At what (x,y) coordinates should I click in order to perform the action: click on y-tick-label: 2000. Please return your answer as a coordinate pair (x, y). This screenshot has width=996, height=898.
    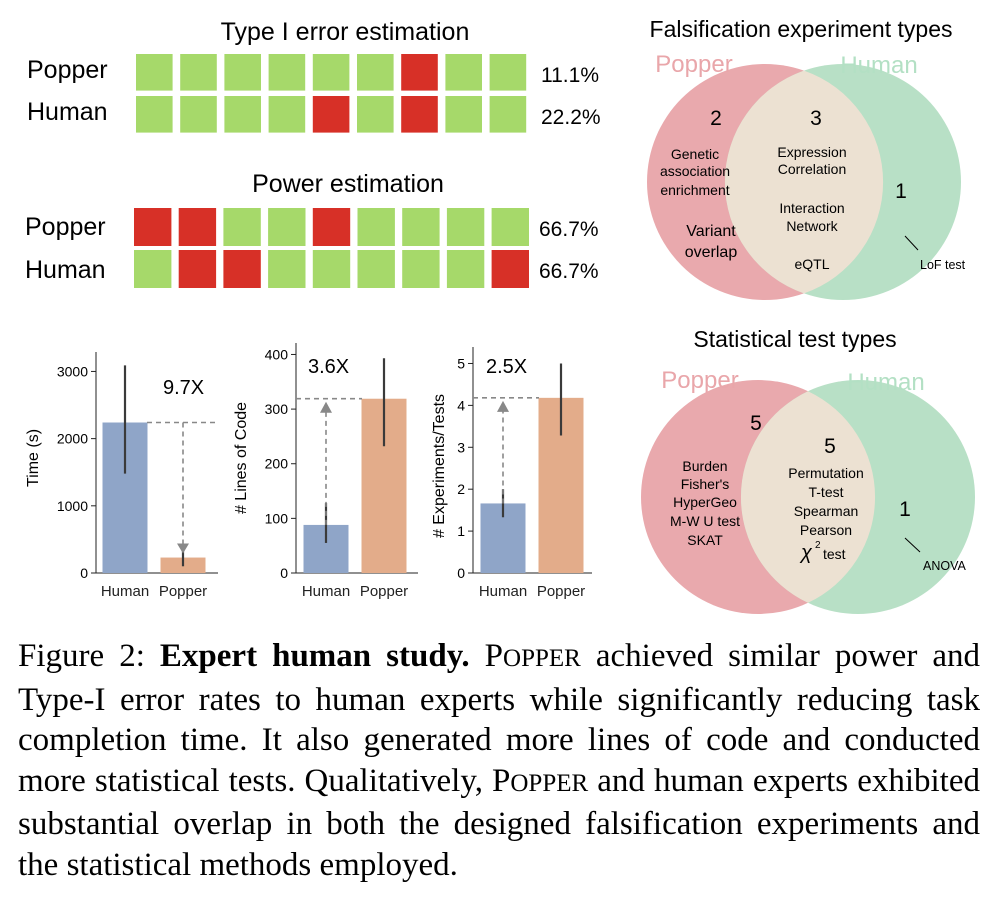
    Looking at the image, I should click on (72, 439).